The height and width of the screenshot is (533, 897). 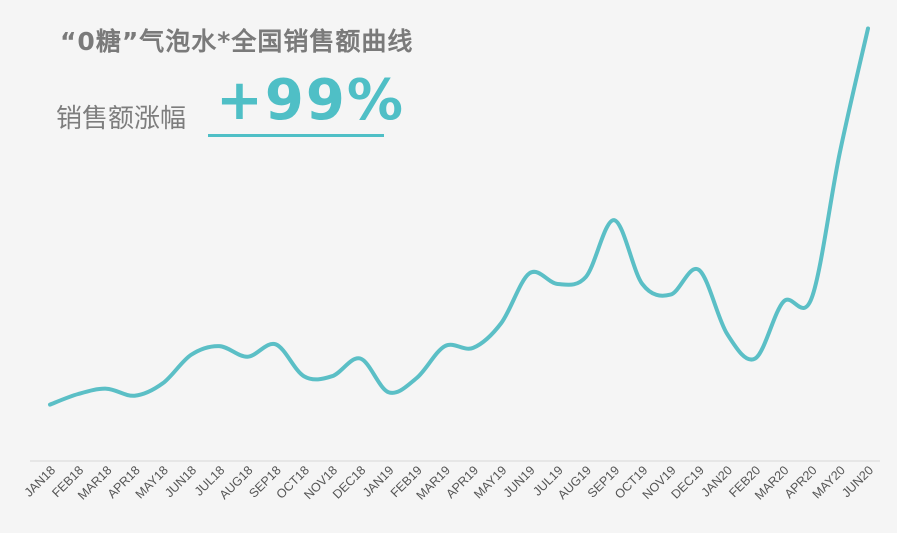 I want to click on data-point-jun19, so click(x=530, y=273).